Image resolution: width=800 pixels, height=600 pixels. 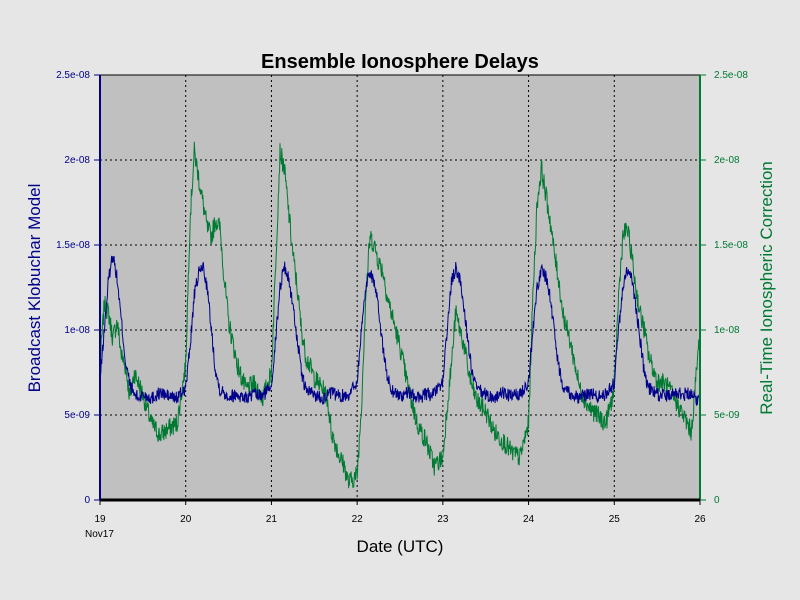 What do you see at coordinates (766, 288) in the screenshot?
I see `y-axis-label-right: Real-Time Ionospheric Correction` at bounding box center [766, 288].